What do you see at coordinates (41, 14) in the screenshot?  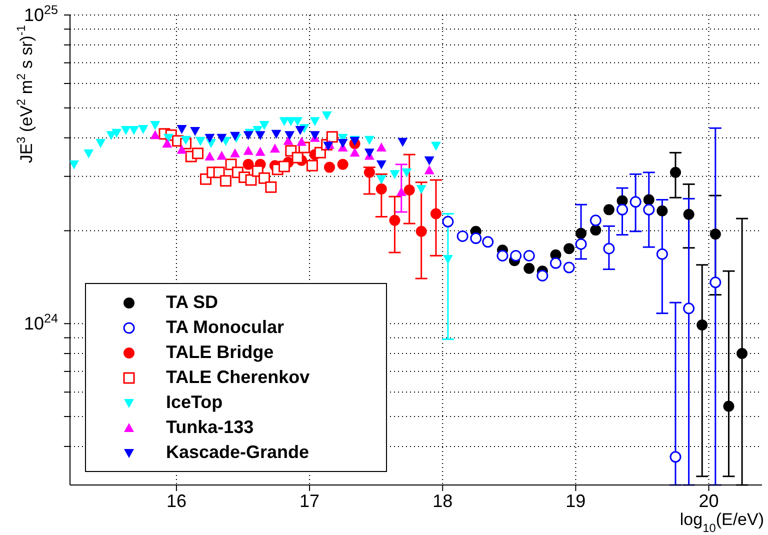 I see `y-tick-label: 10$^{25}$` at bounding box center [41, 14].